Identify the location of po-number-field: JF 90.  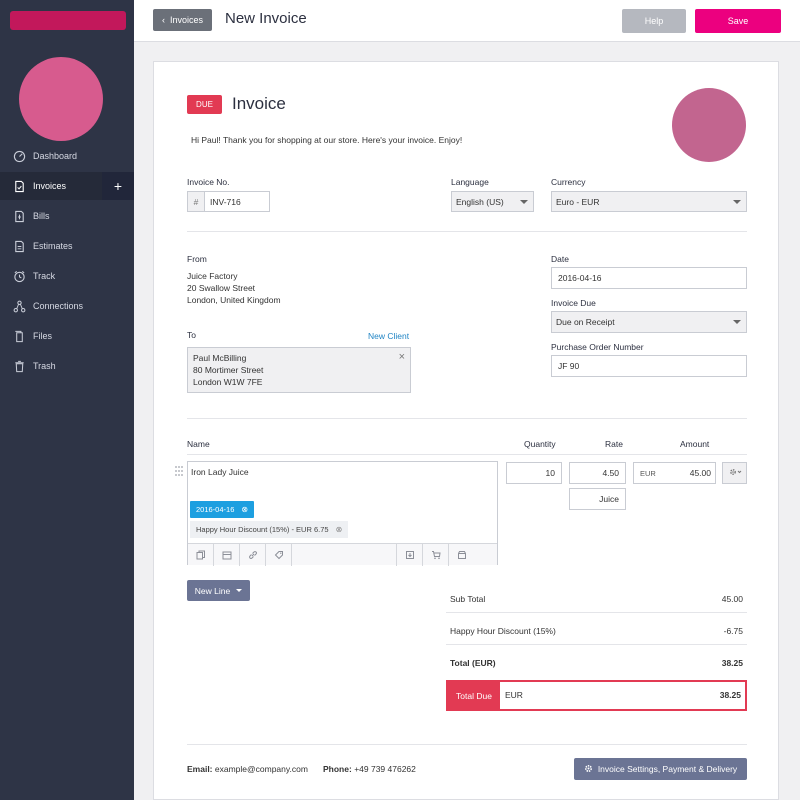
(649, 366).